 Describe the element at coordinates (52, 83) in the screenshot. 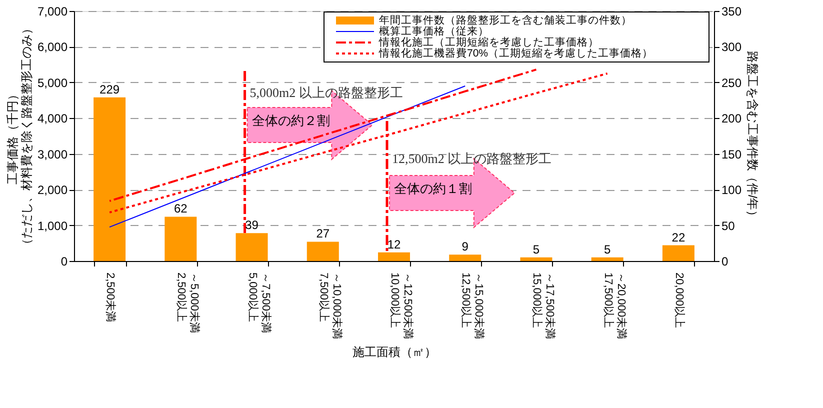

I see `y-tick-label: 5,000` at that location.